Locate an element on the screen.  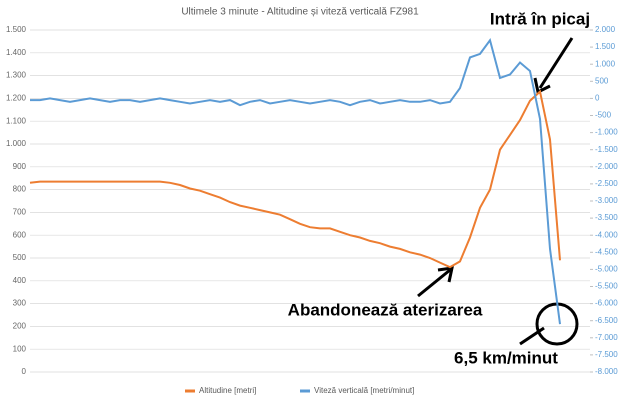
y-tick-label: 500 is located at coordinates (20, 257).